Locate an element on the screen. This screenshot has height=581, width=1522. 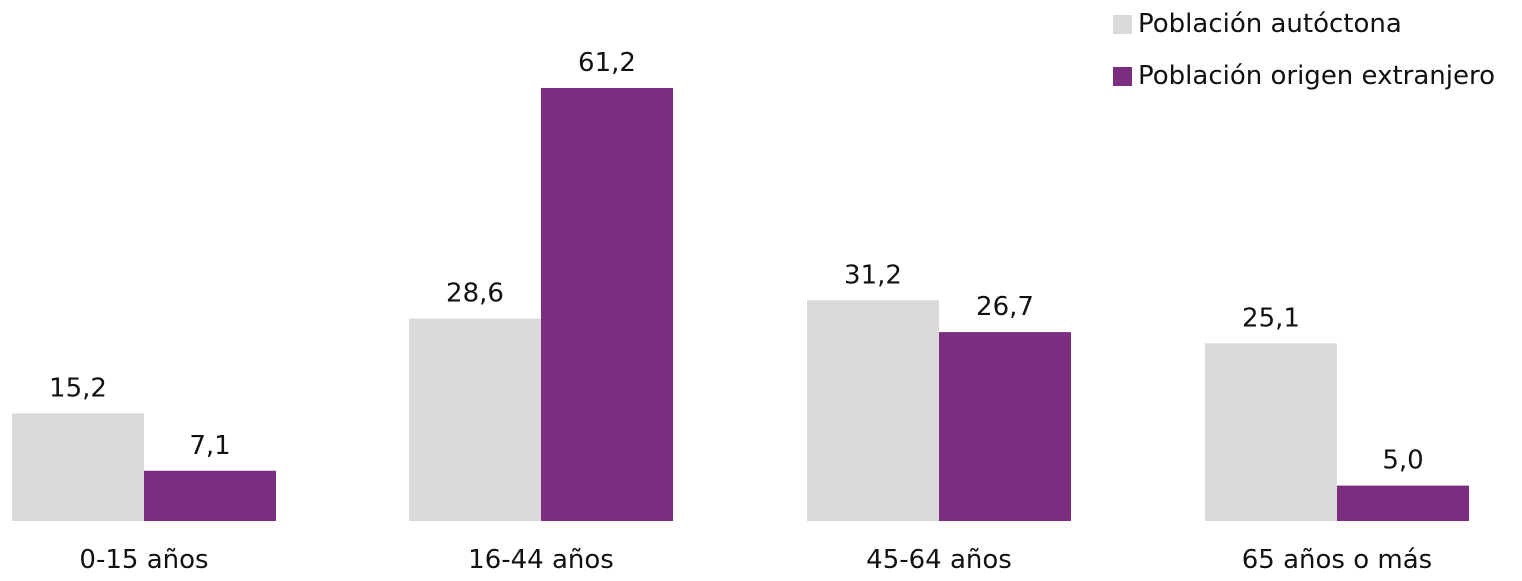
data-label-extranjero-3: 5,0 is located at coordinates (1402, 461).